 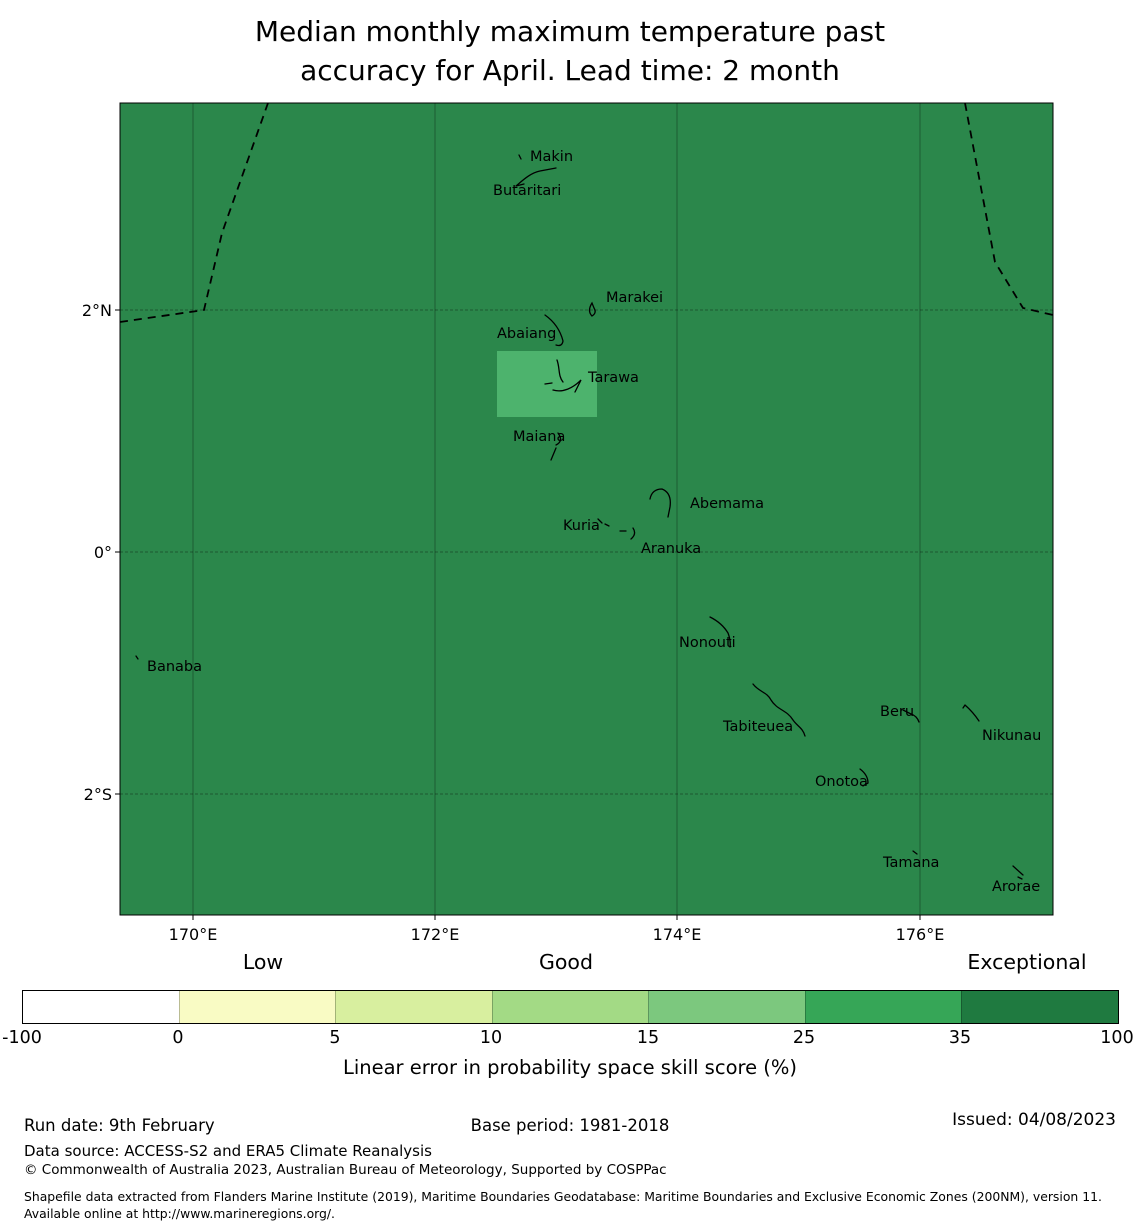 What do you see at coordinates (263, 962) in the screenshot?
I see `scale-word-low: Low` at bounding box center [263, 962].